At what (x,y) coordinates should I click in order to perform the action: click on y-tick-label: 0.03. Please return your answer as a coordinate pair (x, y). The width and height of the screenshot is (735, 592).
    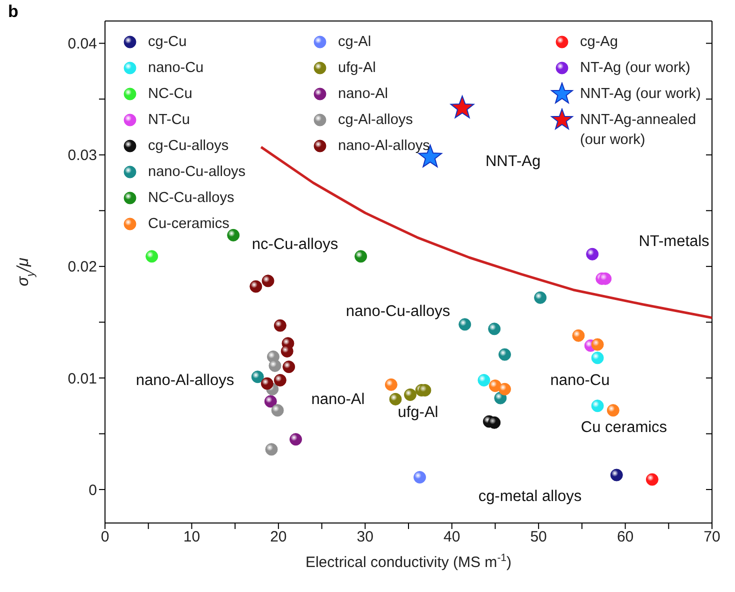
    Looking at the image, I should click on (82, 155).